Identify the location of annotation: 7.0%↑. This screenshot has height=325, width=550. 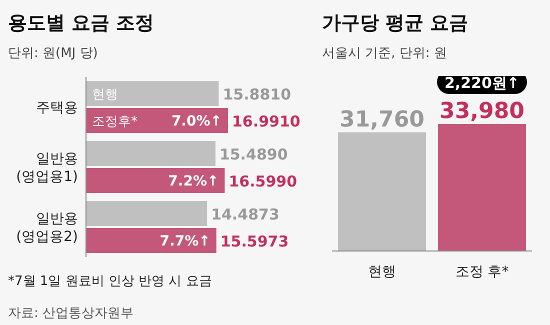
(196, 122).